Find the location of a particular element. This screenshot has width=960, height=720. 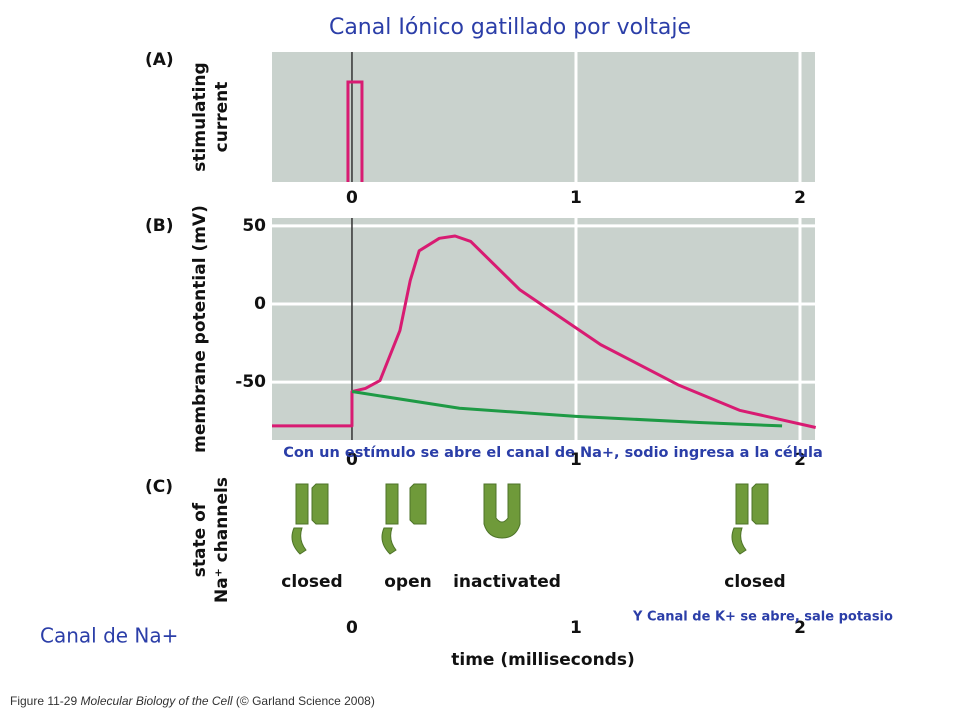

annotation: Y Canal de K+ se abre, sale potasio is located at coordinates (762, 617).